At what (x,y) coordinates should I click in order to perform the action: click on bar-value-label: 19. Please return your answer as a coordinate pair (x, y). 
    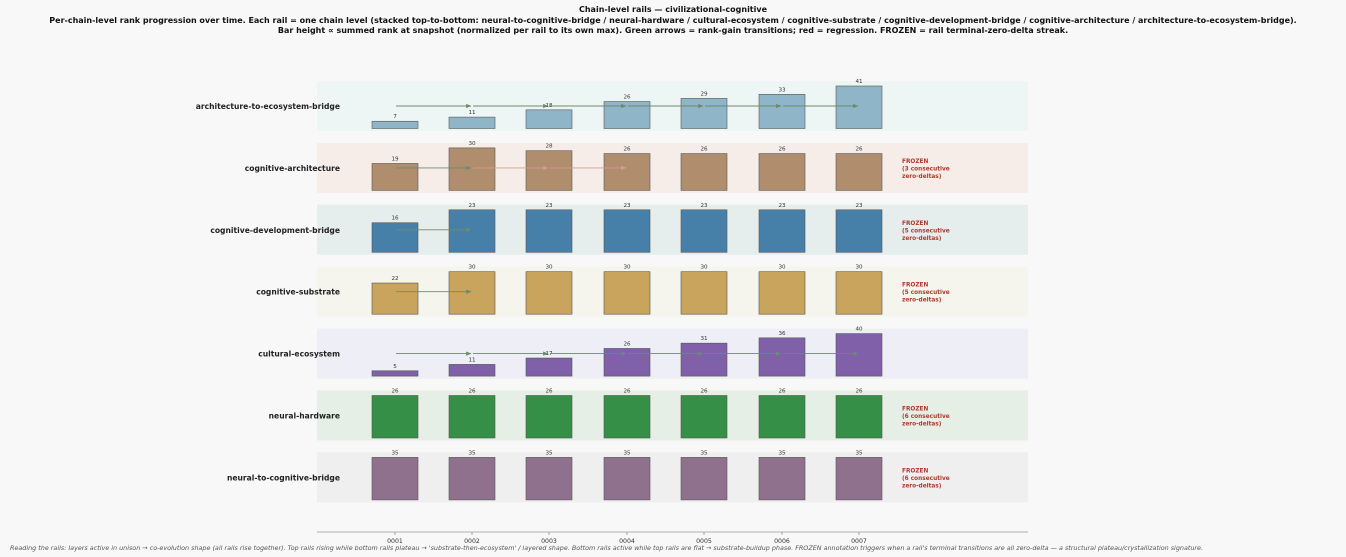
    Looking at the image, I should click on (395, 159).